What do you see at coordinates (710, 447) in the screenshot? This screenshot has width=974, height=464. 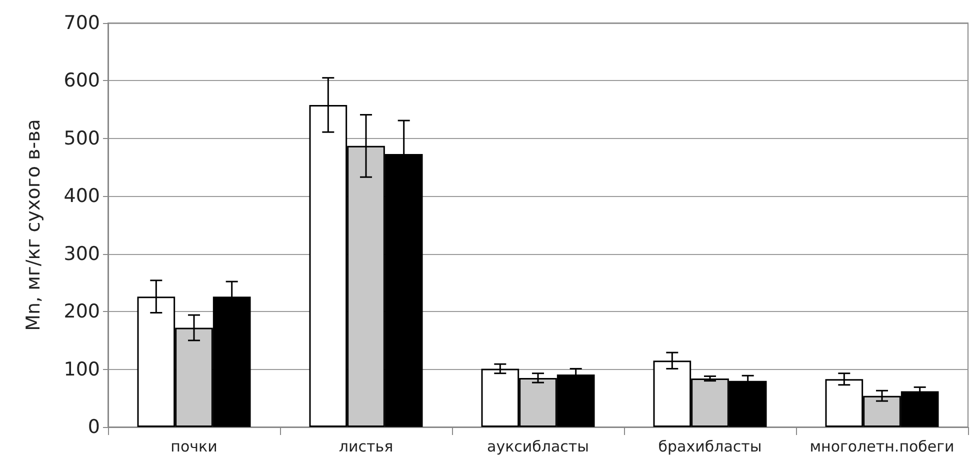 I see `x-tick-label: брахибласты` at bounding box center [710, 447].